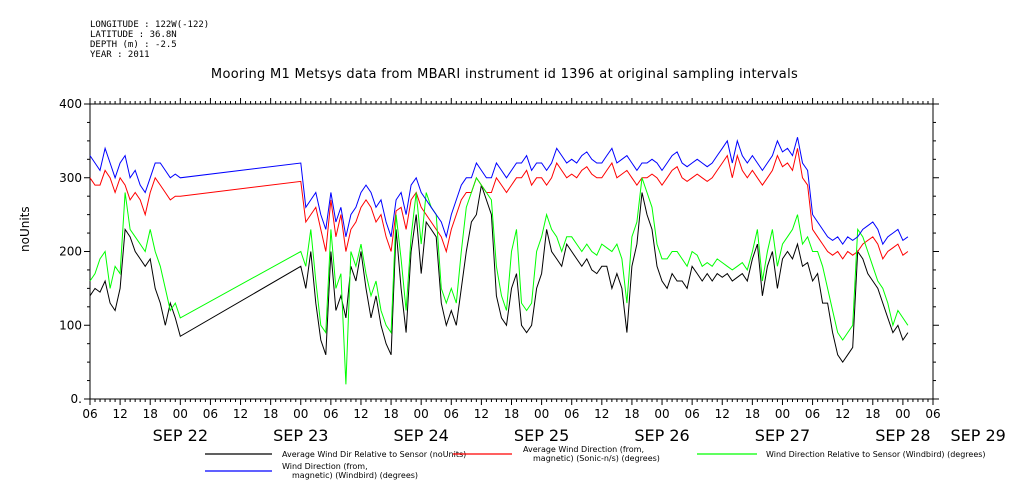 The height and width of the screenshot is (504, 1009). I want to click on latitude-text: LATITUDE : 36.8N, so click(133, 35).